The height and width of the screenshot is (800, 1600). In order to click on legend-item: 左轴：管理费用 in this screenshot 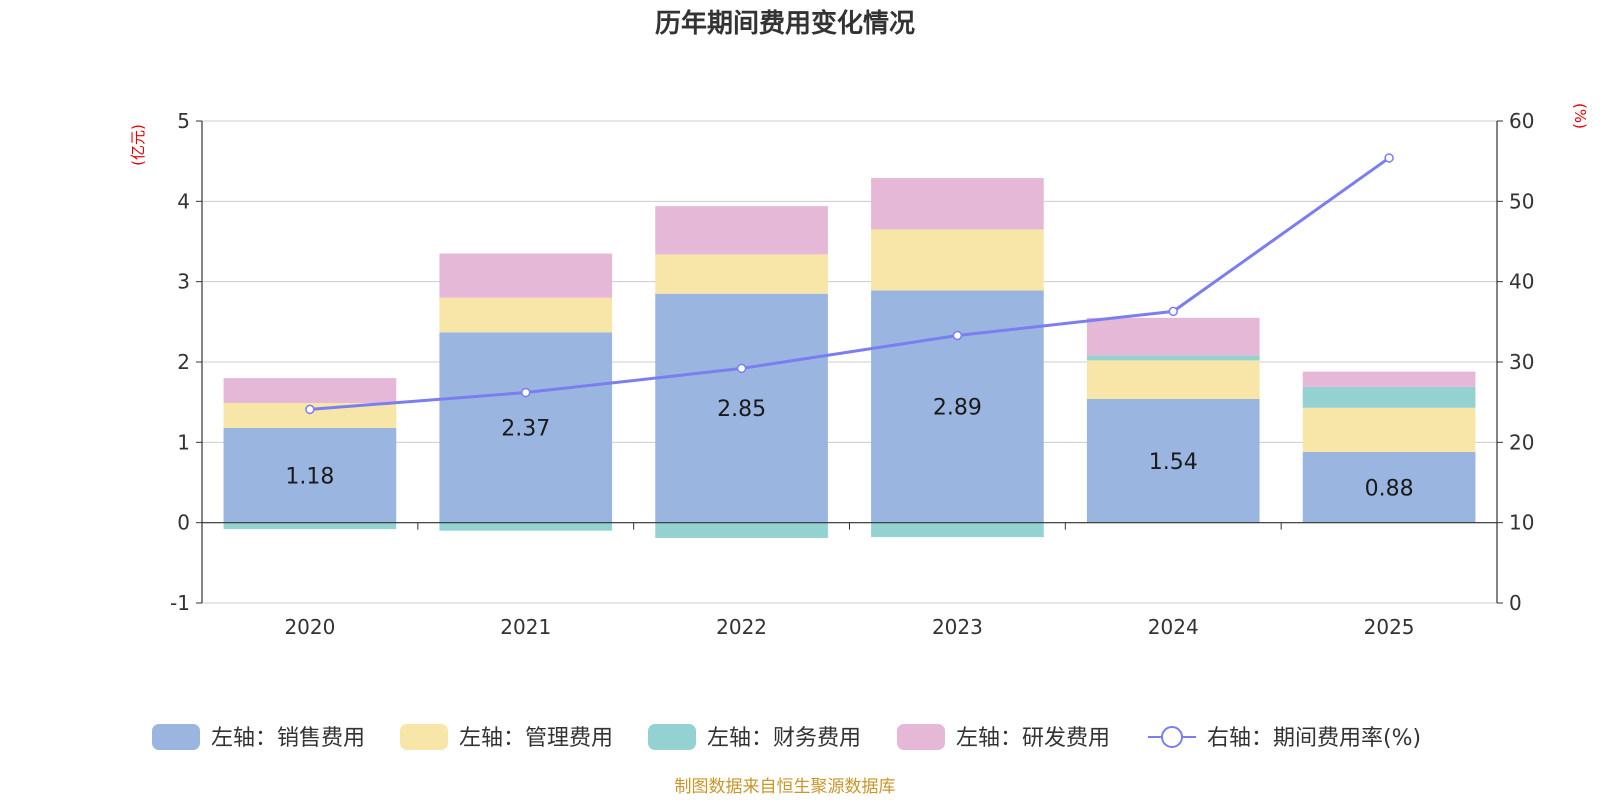, I will do `click(506, 737)`.